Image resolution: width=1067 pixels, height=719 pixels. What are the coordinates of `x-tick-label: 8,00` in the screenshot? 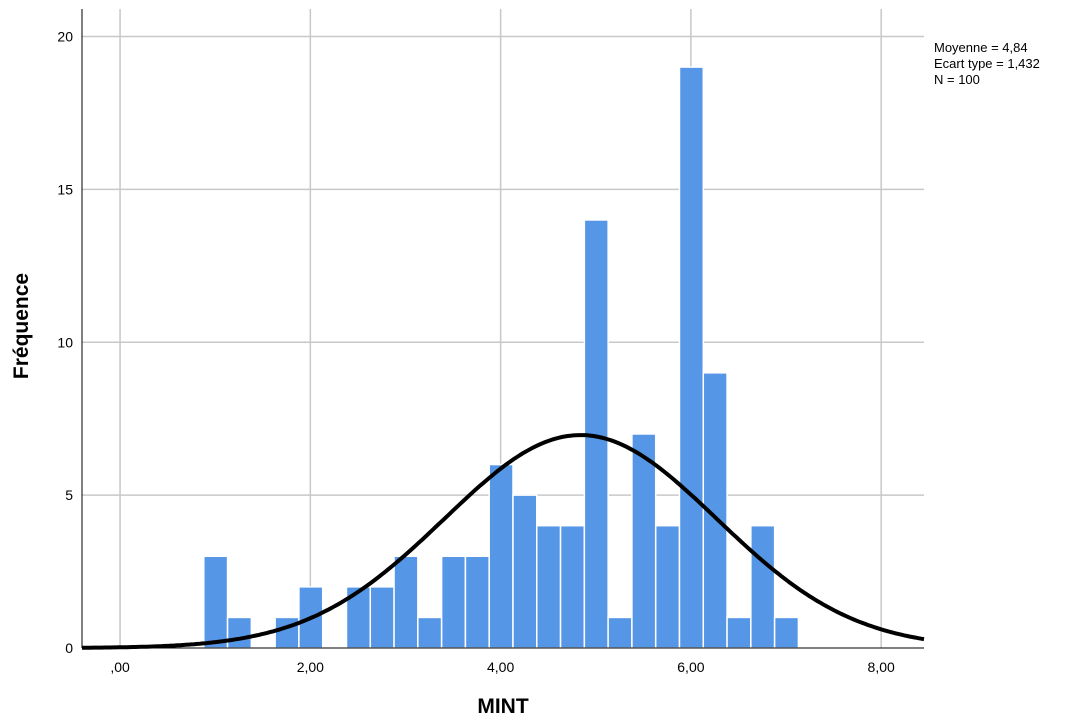 It's located at (881, 667).